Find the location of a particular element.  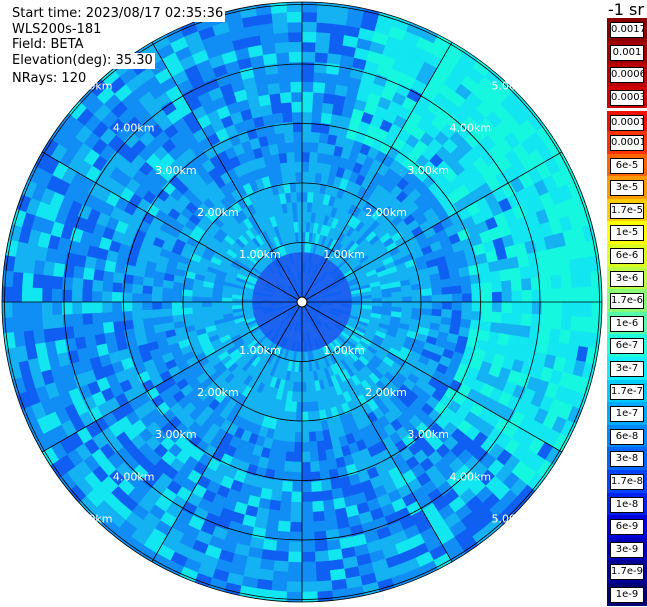

colorbar-tick-label: 0.00017 is located at coordinates (627, 123).